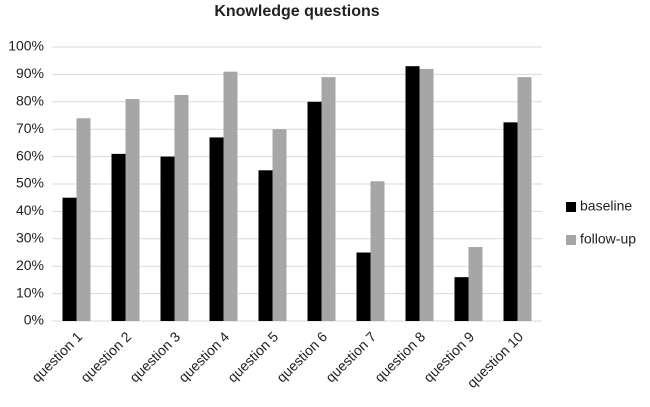  I want to click on x-tick-label: question 3, so click(154, 356).